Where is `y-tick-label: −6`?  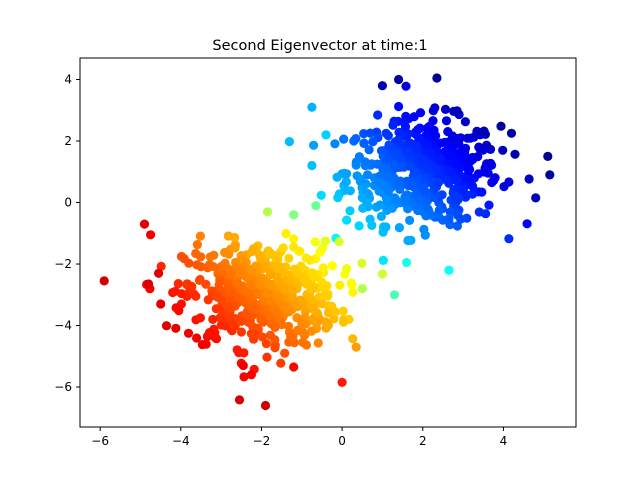 y-tick-label: −6 is located at coordinates (63, 387).